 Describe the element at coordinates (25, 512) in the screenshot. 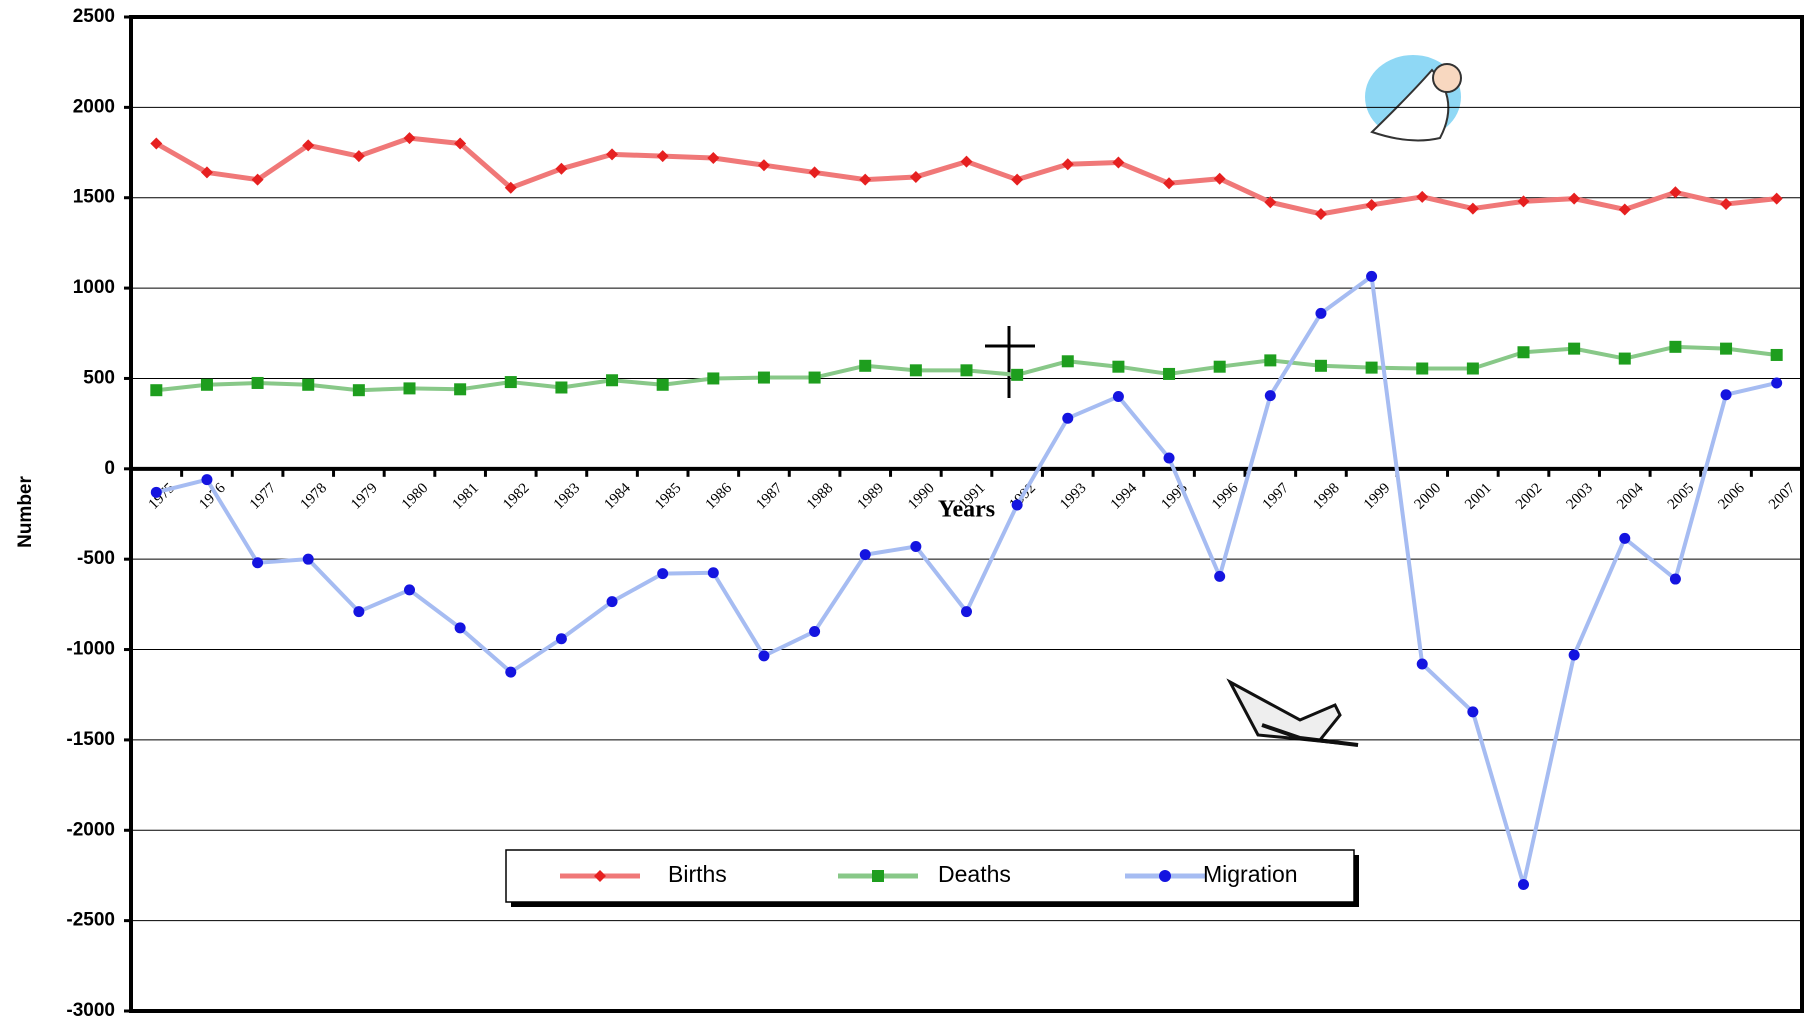

I see `y-axis-label: Number` at that location.